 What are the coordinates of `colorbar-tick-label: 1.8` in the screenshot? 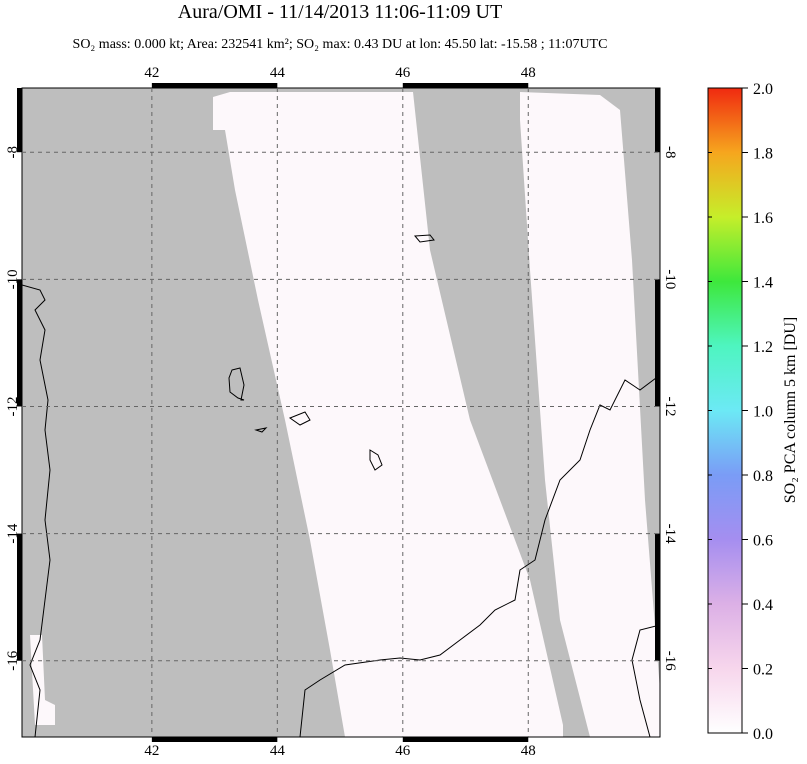 It's located at (763, 154).